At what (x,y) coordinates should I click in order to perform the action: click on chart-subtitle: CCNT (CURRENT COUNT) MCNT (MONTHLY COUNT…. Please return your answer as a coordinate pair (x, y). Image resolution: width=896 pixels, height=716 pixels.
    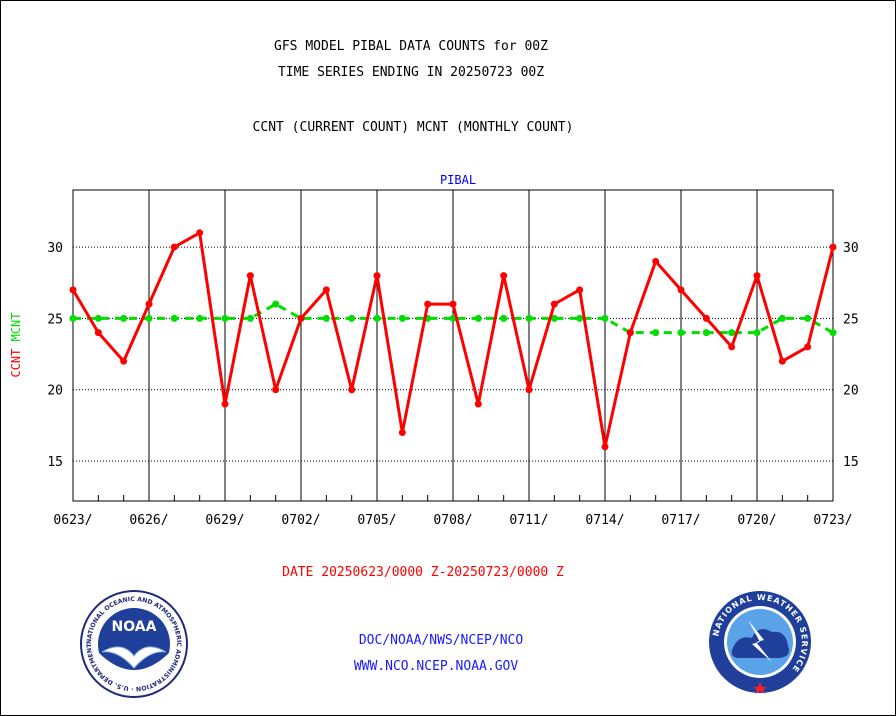
    Looking at the image, I should click on (413, 127).